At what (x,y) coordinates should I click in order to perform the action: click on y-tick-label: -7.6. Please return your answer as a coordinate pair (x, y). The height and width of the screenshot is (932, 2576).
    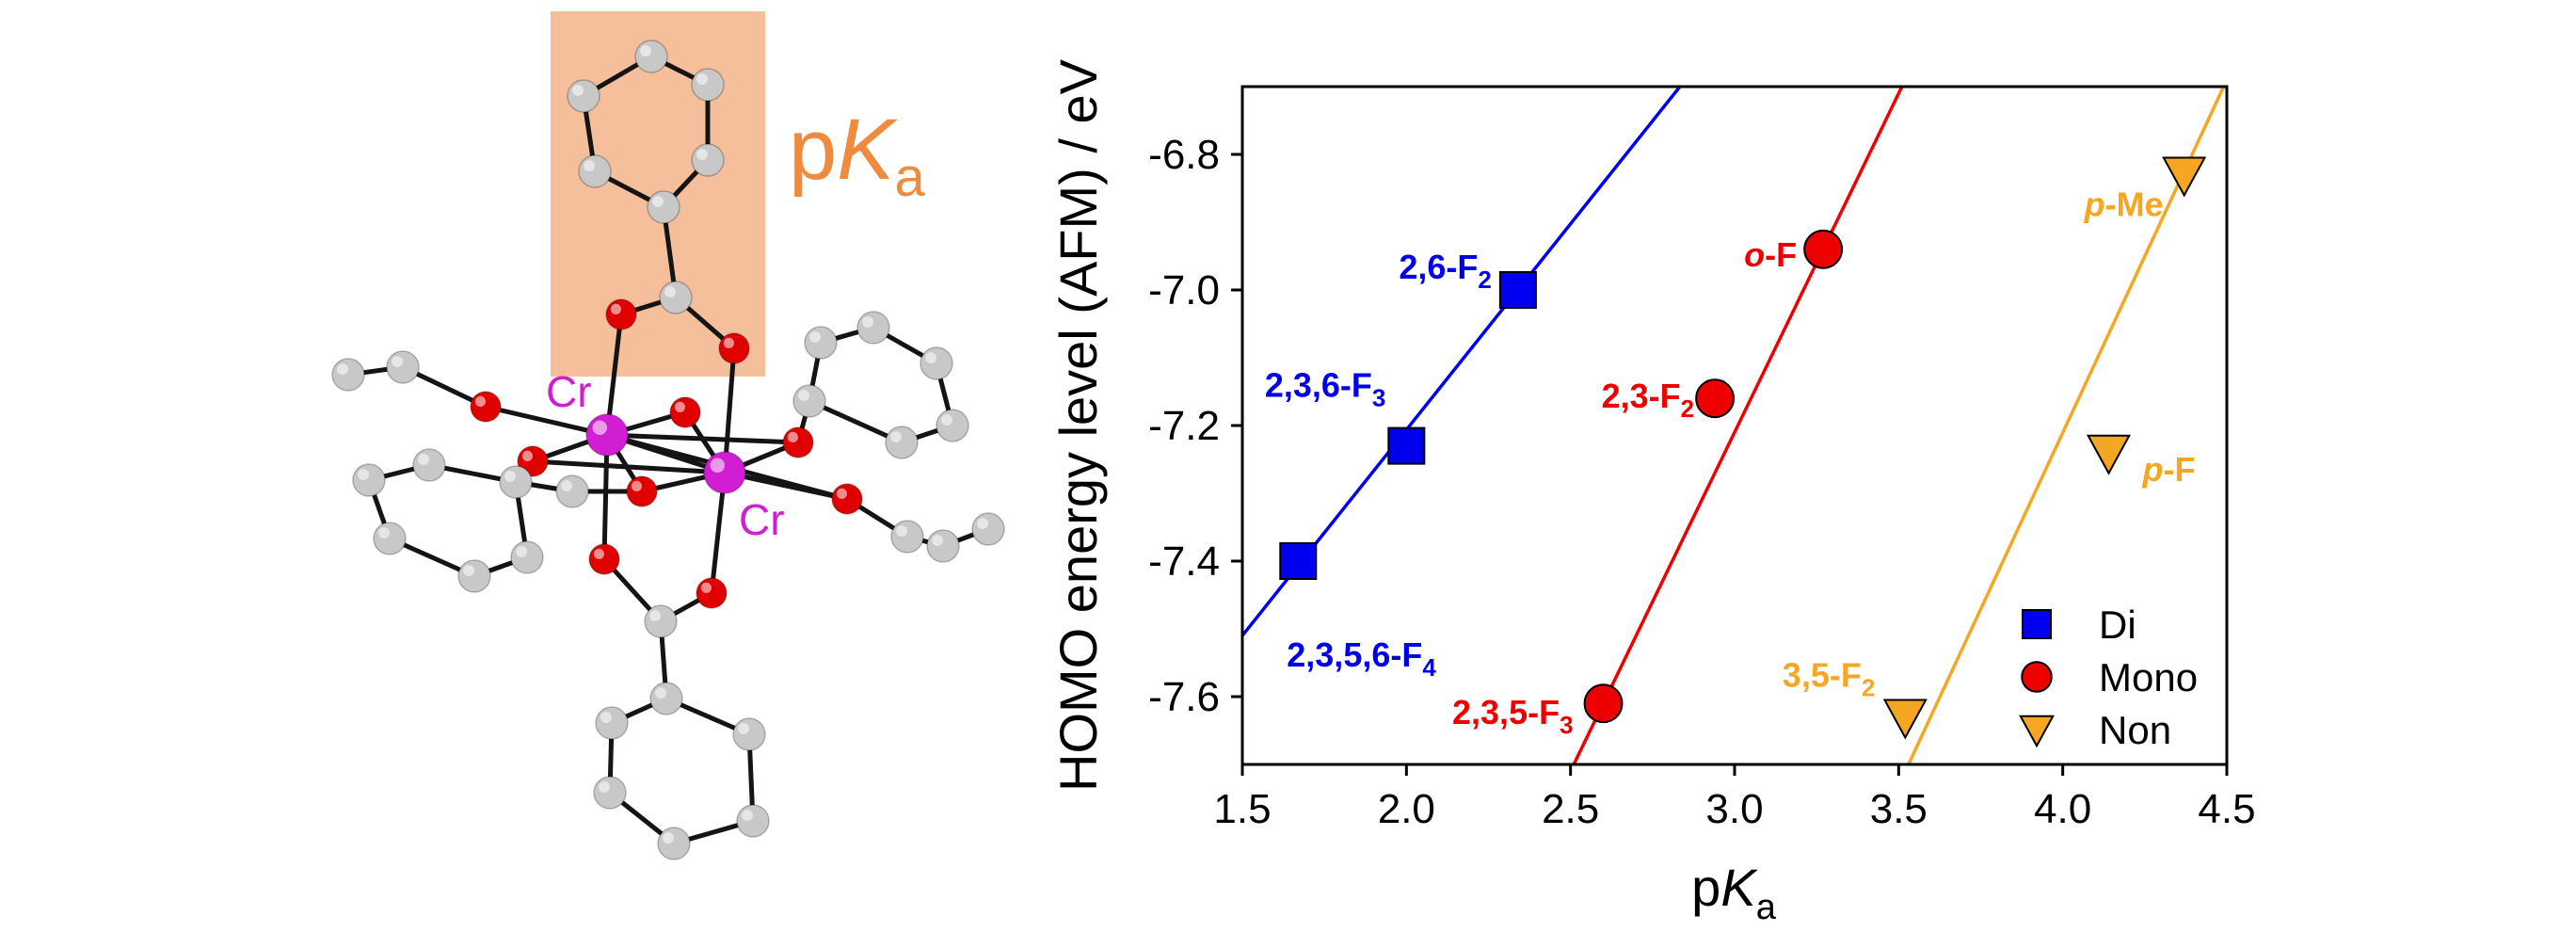
    Looking at the image, I should click on (1184, 697).